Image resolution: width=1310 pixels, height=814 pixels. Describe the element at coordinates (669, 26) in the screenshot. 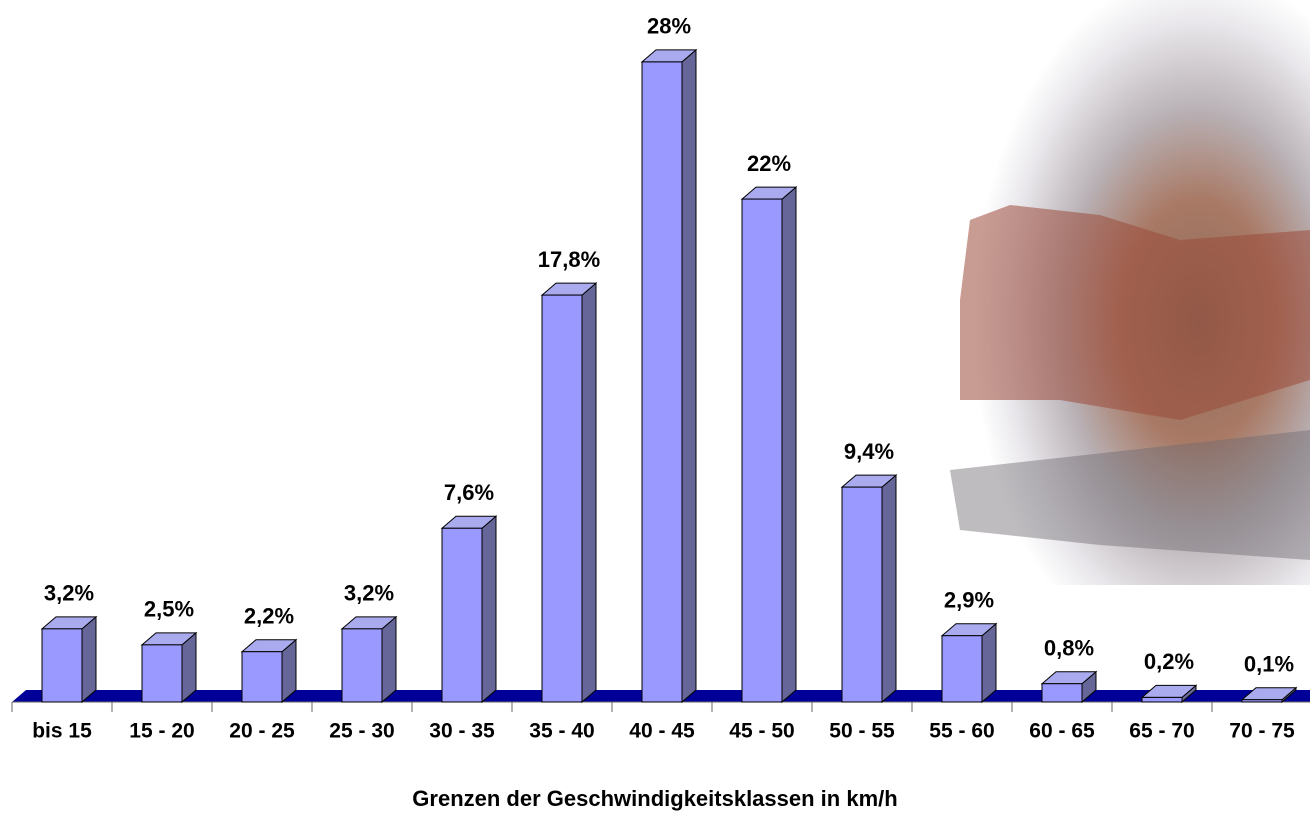

I see `value-label: 28%` at that location.